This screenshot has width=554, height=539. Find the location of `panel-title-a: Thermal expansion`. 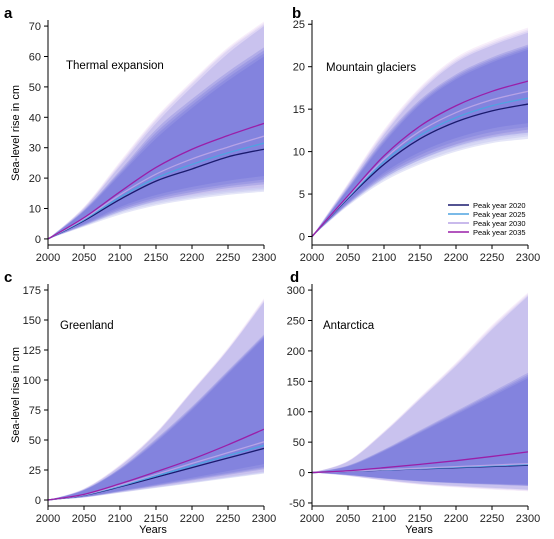

panel-title-a: Thermal expansion is located at coordinates (115, 66).